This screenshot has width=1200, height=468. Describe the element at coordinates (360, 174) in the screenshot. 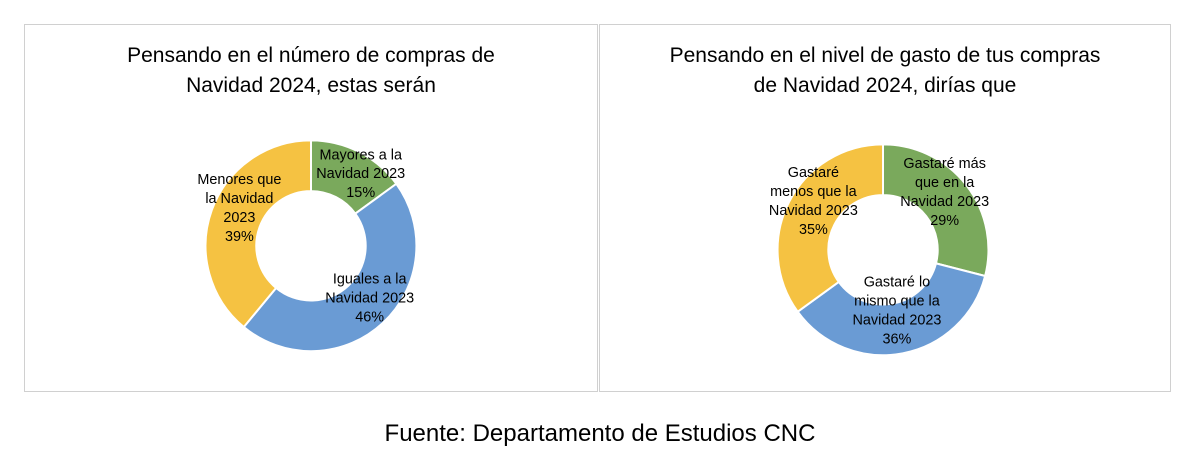

I see `slice-data-label: Mayores a la Navidad 2023 15%` at that location.